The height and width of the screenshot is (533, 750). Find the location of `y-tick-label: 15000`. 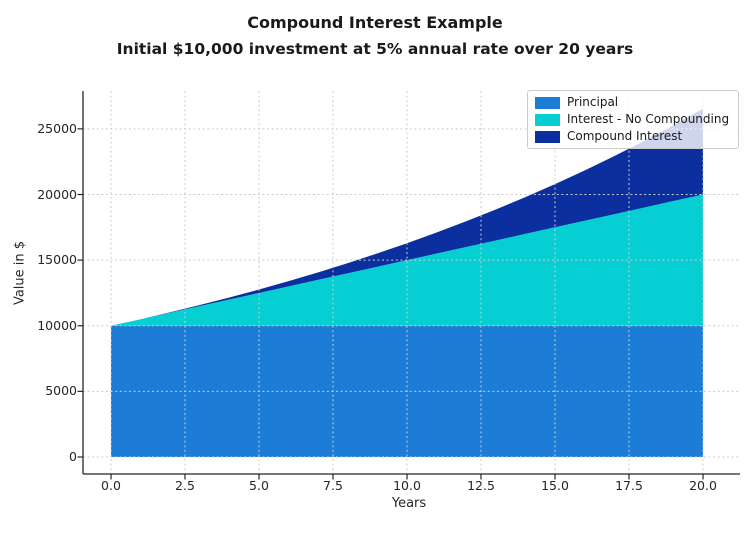

y-tick-label: 15000 is located at coordinates (57, 260).